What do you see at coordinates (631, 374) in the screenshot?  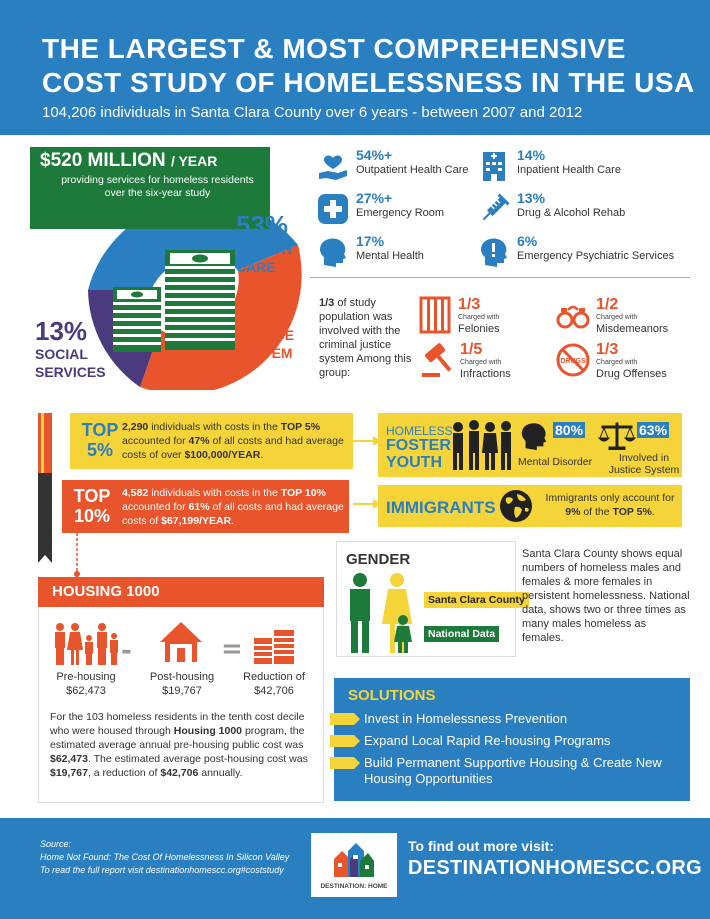 I see `justice-label: Drug Offenses` at bounding box center [631, 374].